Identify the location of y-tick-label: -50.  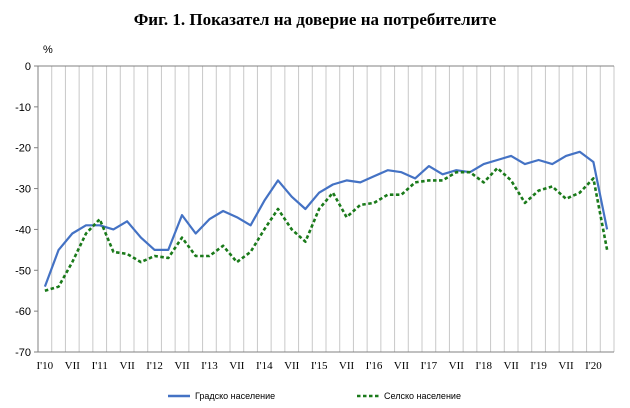
(23, 271).